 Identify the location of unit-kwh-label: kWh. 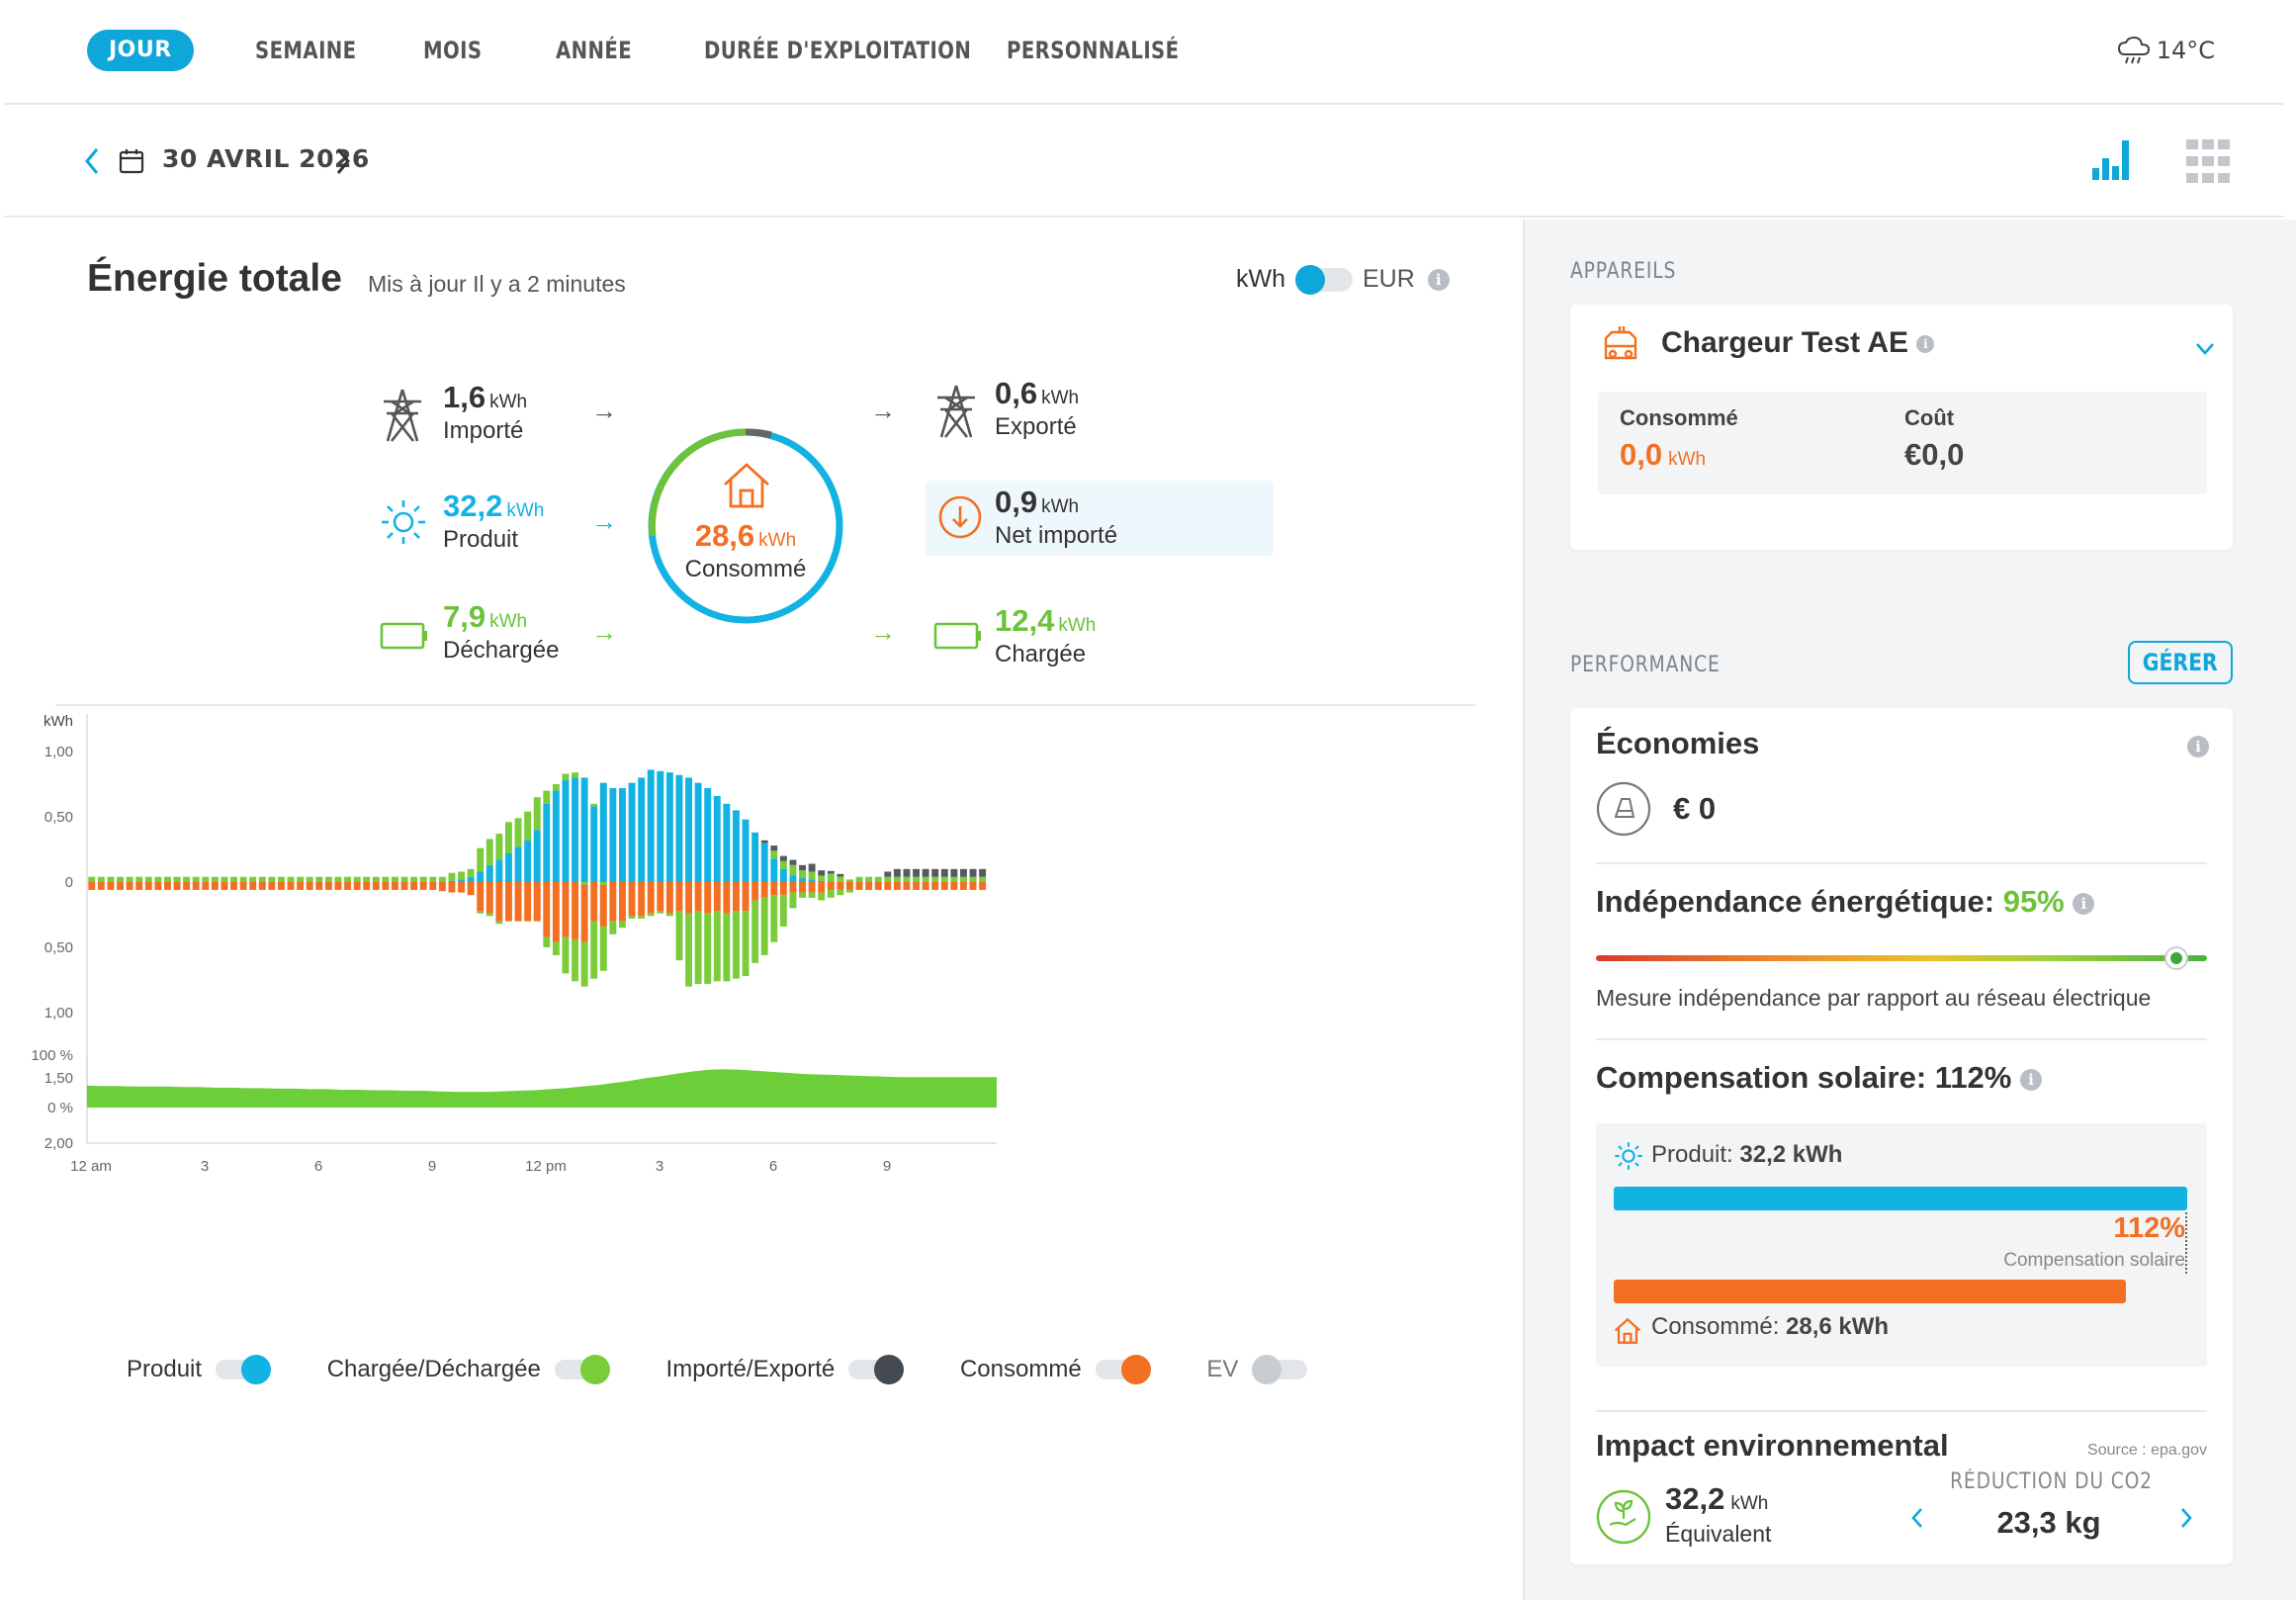
(1261, 279).